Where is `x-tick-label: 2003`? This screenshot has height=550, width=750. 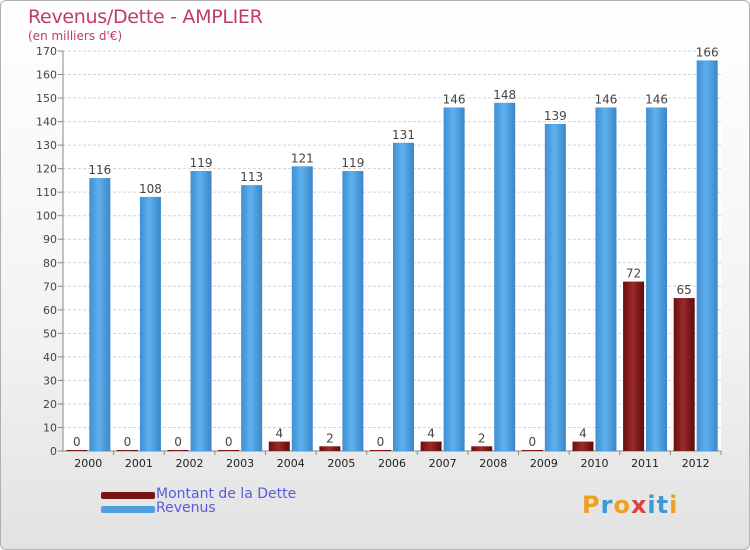
x-tick-label: 2003 is located at coordinates (240, 463).